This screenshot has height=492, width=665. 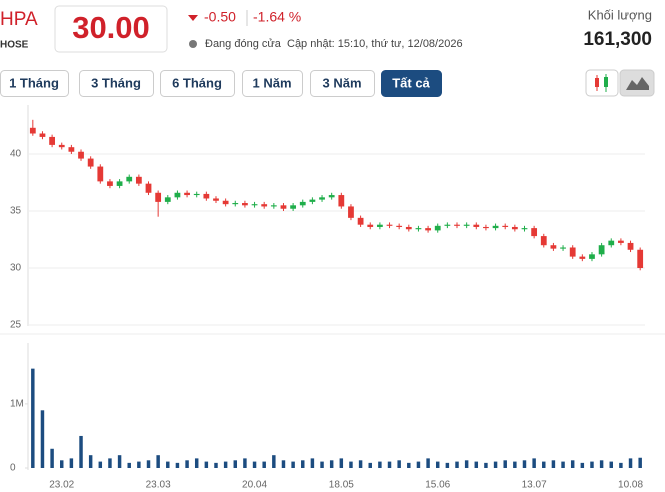 I want to click on updated: Cập nhật: 15:10, thứ tư, 12/08/2026, so click(x=375, y=44).